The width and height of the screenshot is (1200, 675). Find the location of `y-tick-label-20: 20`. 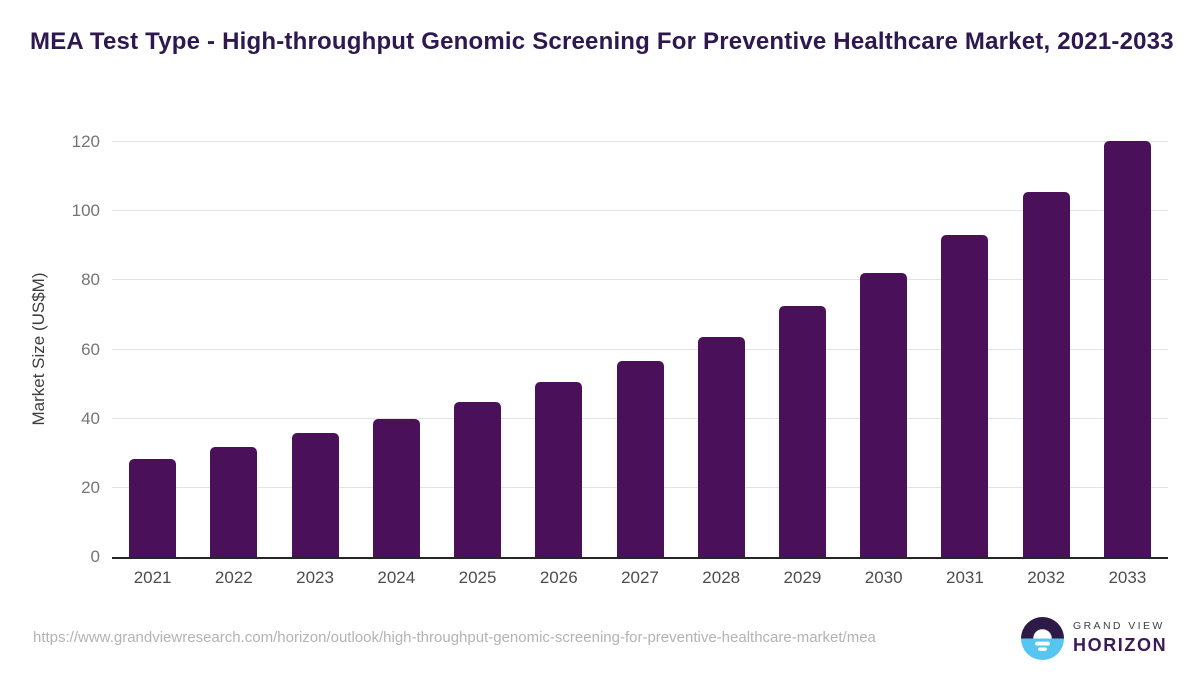

y-tick-label-20: 20 is located at coordinates (90, 487).